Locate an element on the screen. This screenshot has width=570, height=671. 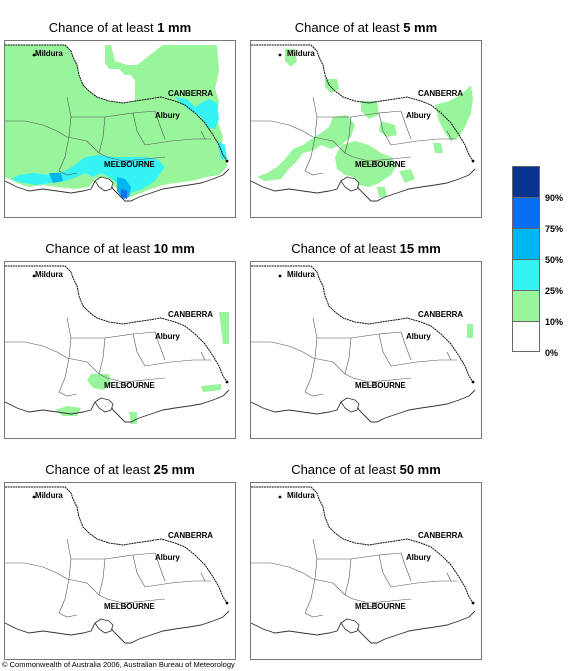
panel-title: Chance of at least 25 mm is located at coordinates (120, 470).